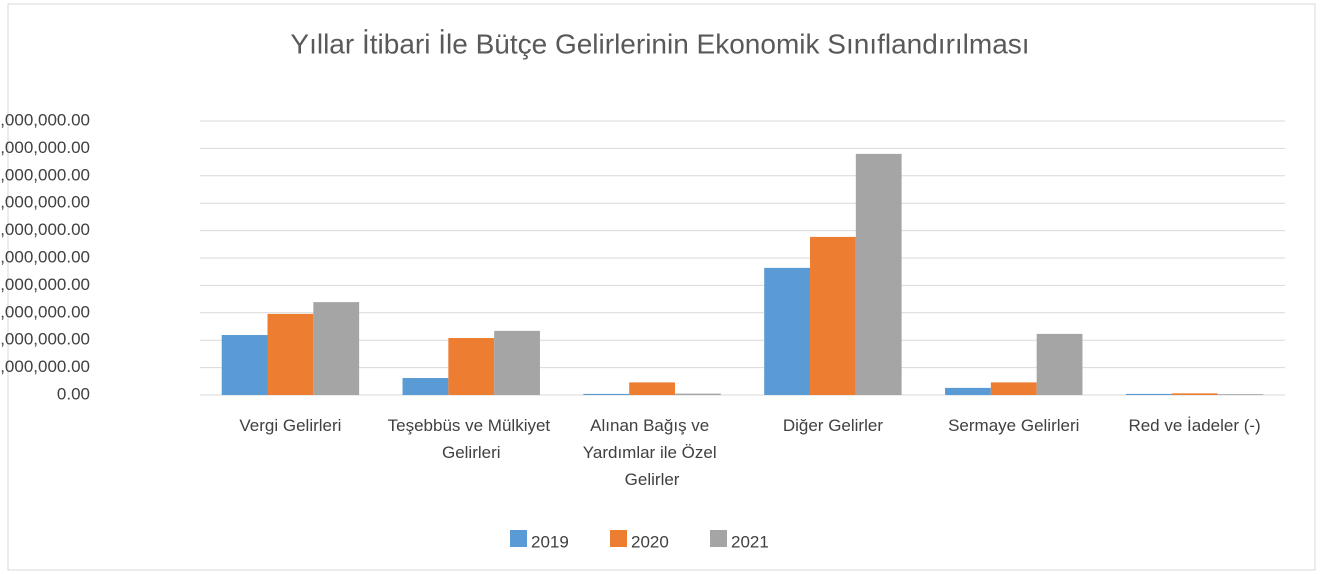 This screenshot has width=1320, height=574. I want to click on x-tick-label: Teşebbüs ve Mülkiyet Gelirleri, so click(471, 439).